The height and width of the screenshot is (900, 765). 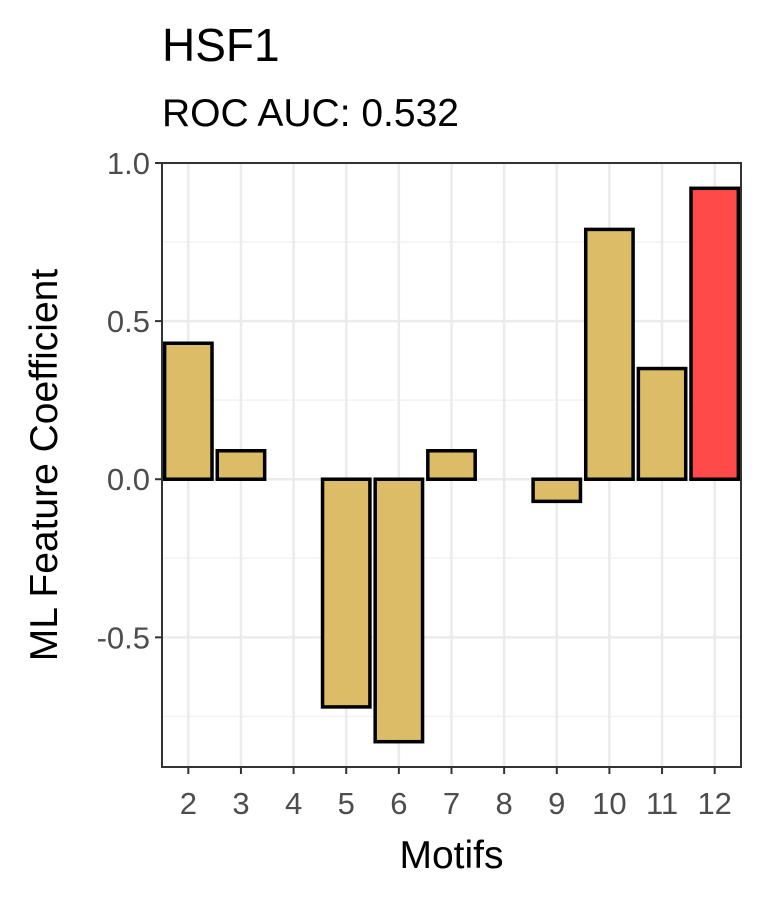 What do you see at coordinates (128, 321) in the screenshot?
I see `y-tick-label: 0.5` at bounding box center [128, 321].